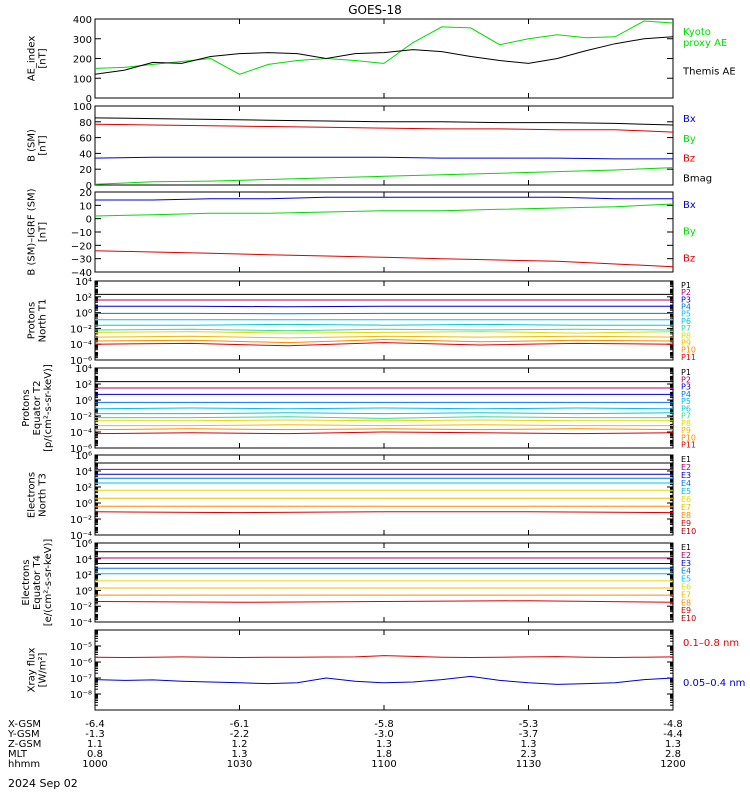  What do you see at coordinates (239, 764) in the screenshot?
I see `ephemeris-value: 1030` at bounding box center [239, 764].